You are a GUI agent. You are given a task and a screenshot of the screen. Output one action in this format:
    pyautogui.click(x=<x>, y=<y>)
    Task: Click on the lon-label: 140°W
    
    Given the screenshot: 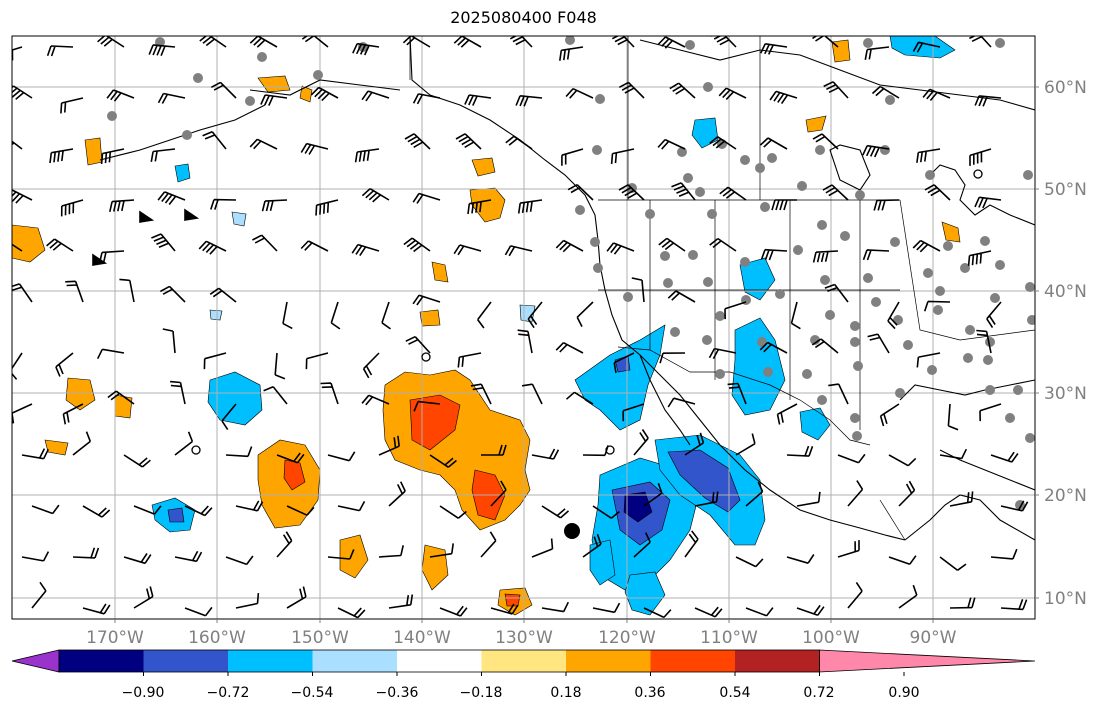 What is the action you would take?
    pyautogui.click(x=422, y=638)
    